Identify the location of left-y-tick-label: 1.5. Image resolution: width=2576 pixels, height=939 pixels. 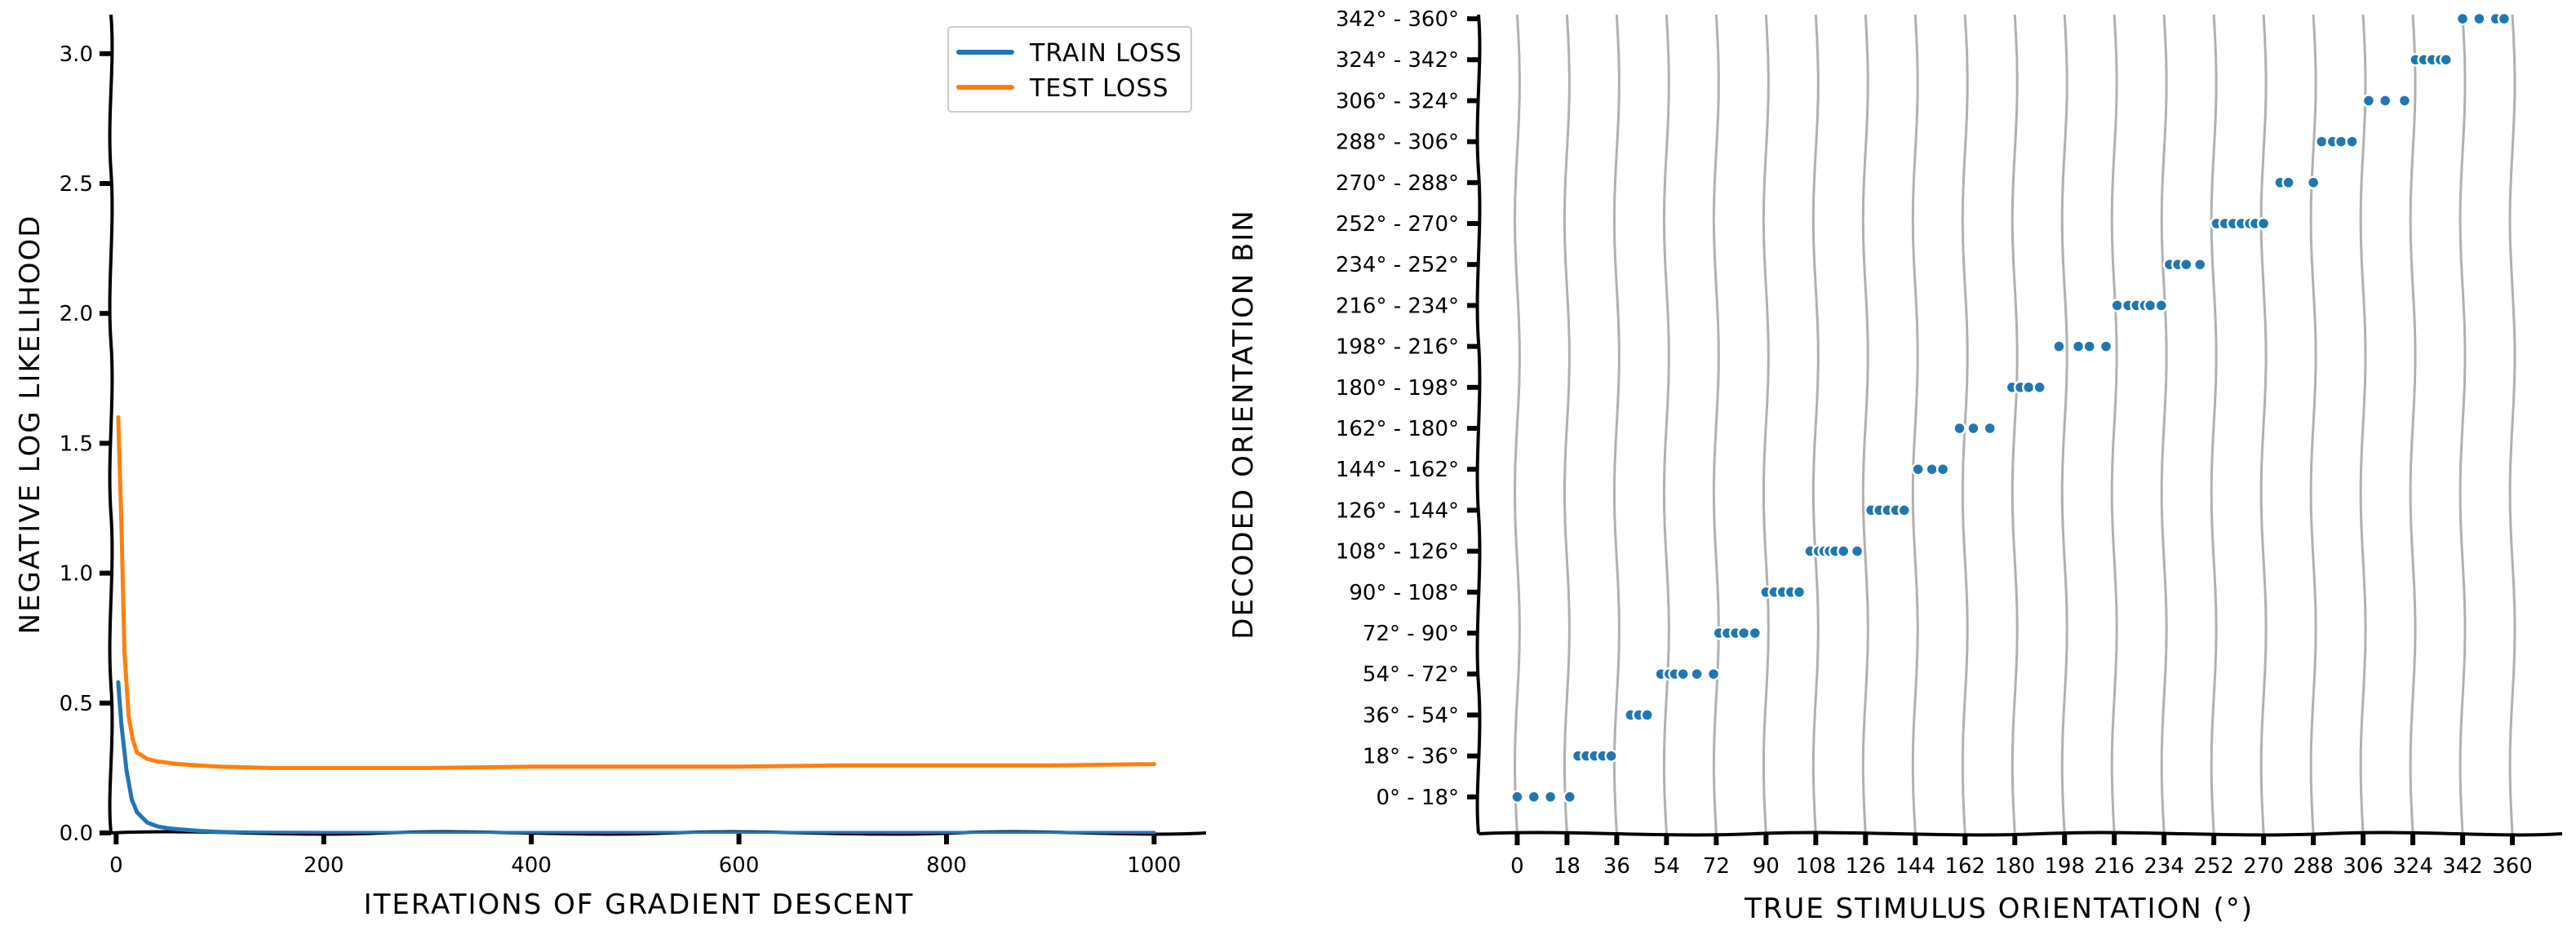
(76, 444).